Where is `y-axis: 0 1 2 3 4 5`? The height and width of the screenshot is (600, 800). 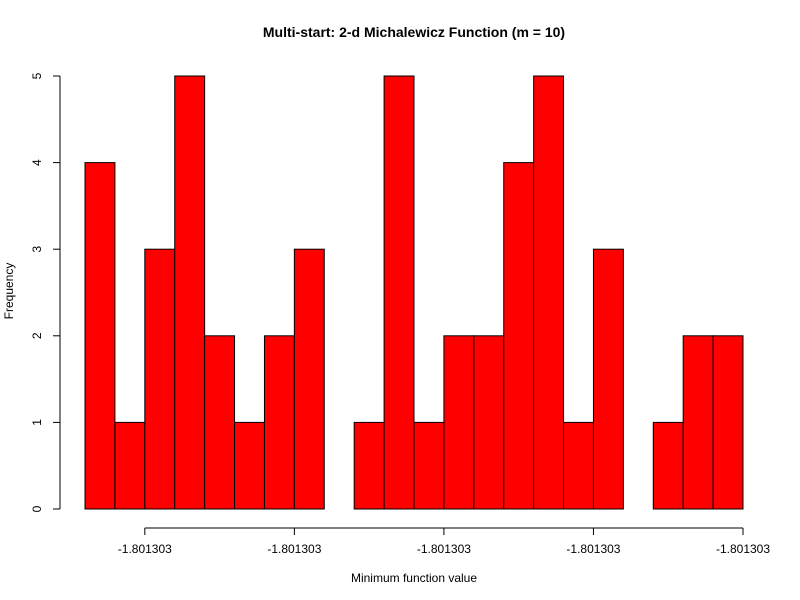 y-axis: 0 1 2 3 4 5 is located at coordinates (45, 292).